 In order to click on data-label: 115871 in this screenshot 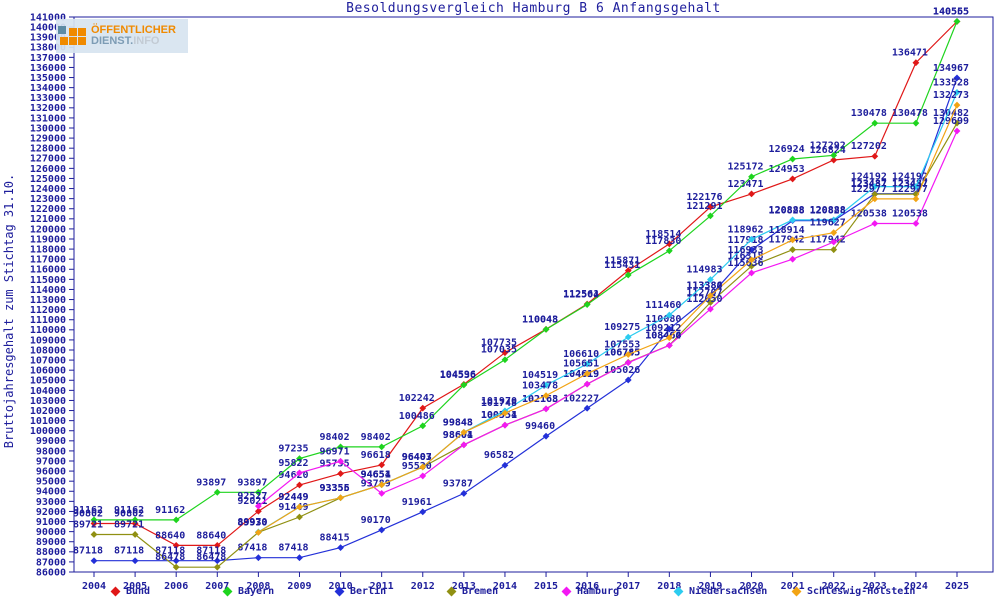, I will do `click(622, 261)`.